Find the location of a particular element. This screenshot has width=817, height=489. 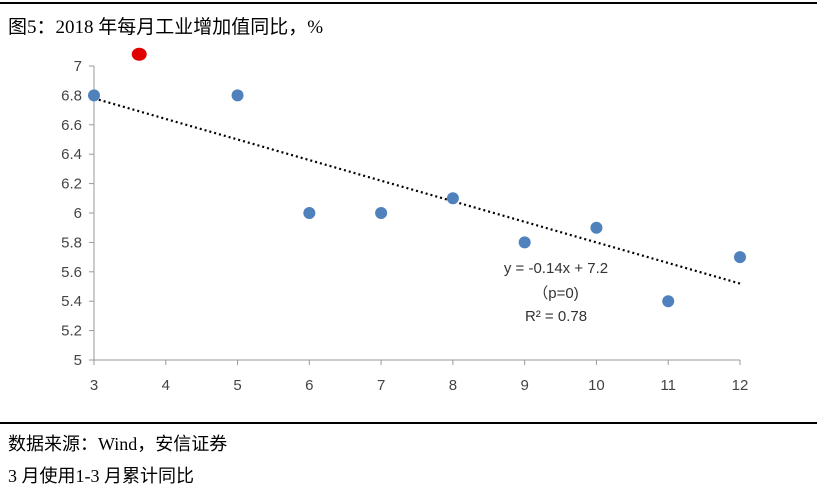

trendline-annotation: y = -0.14x + 7.2 （p=0) R² = 0.78 is located at coordinates (556, 292).